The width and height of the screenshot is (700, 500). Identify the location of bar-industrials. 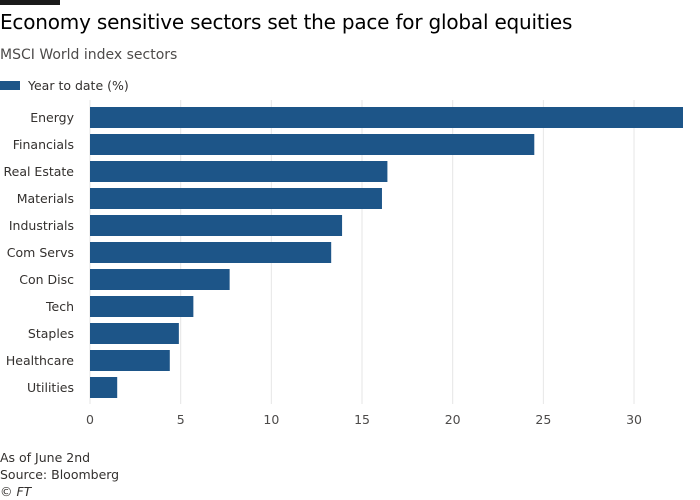
(216, 225).